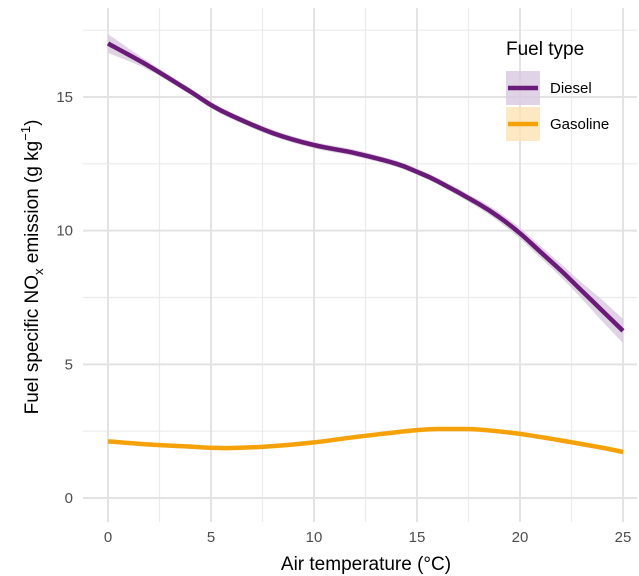 This screenshot has width=639, height=576. Describe the element at coordinates (69, 364) in the screenshot. I see `y-tick-label: 5` at that location.